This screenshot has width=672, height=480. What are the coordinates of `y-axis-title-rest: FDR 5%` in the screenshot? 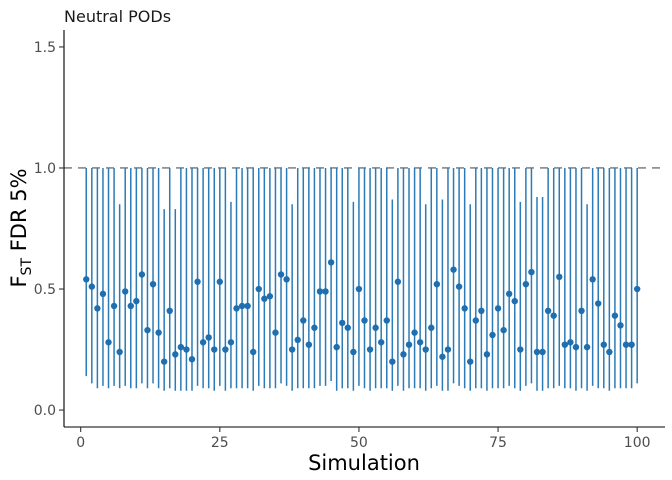 It's located at (19, 213).